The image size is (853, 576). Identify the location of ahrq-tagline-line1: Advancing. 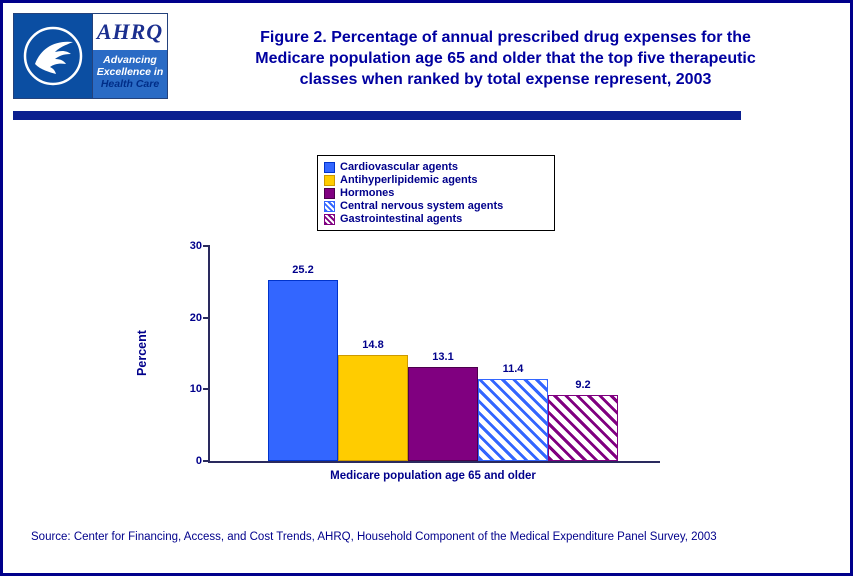
(130, 60).